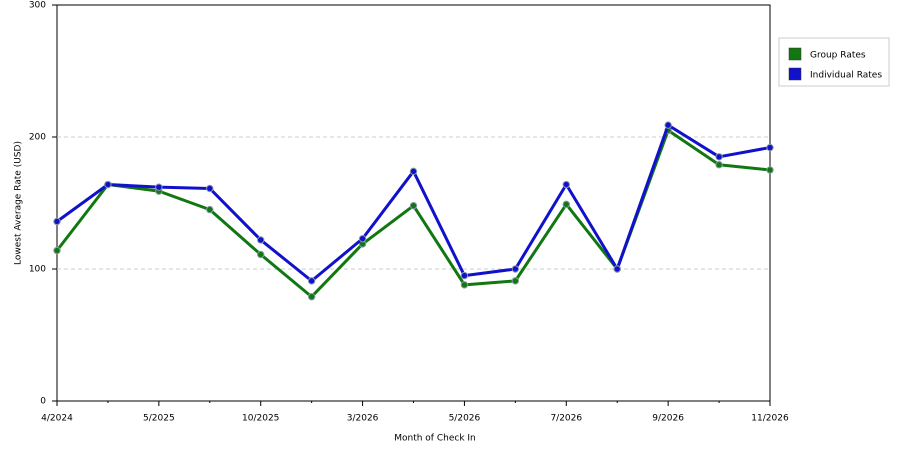 The image size is (900, 450). What do you see at coordinates (838, 56) in the screenshot?
I see `legend-label: Group Rates` at bounding box center [838, 56].